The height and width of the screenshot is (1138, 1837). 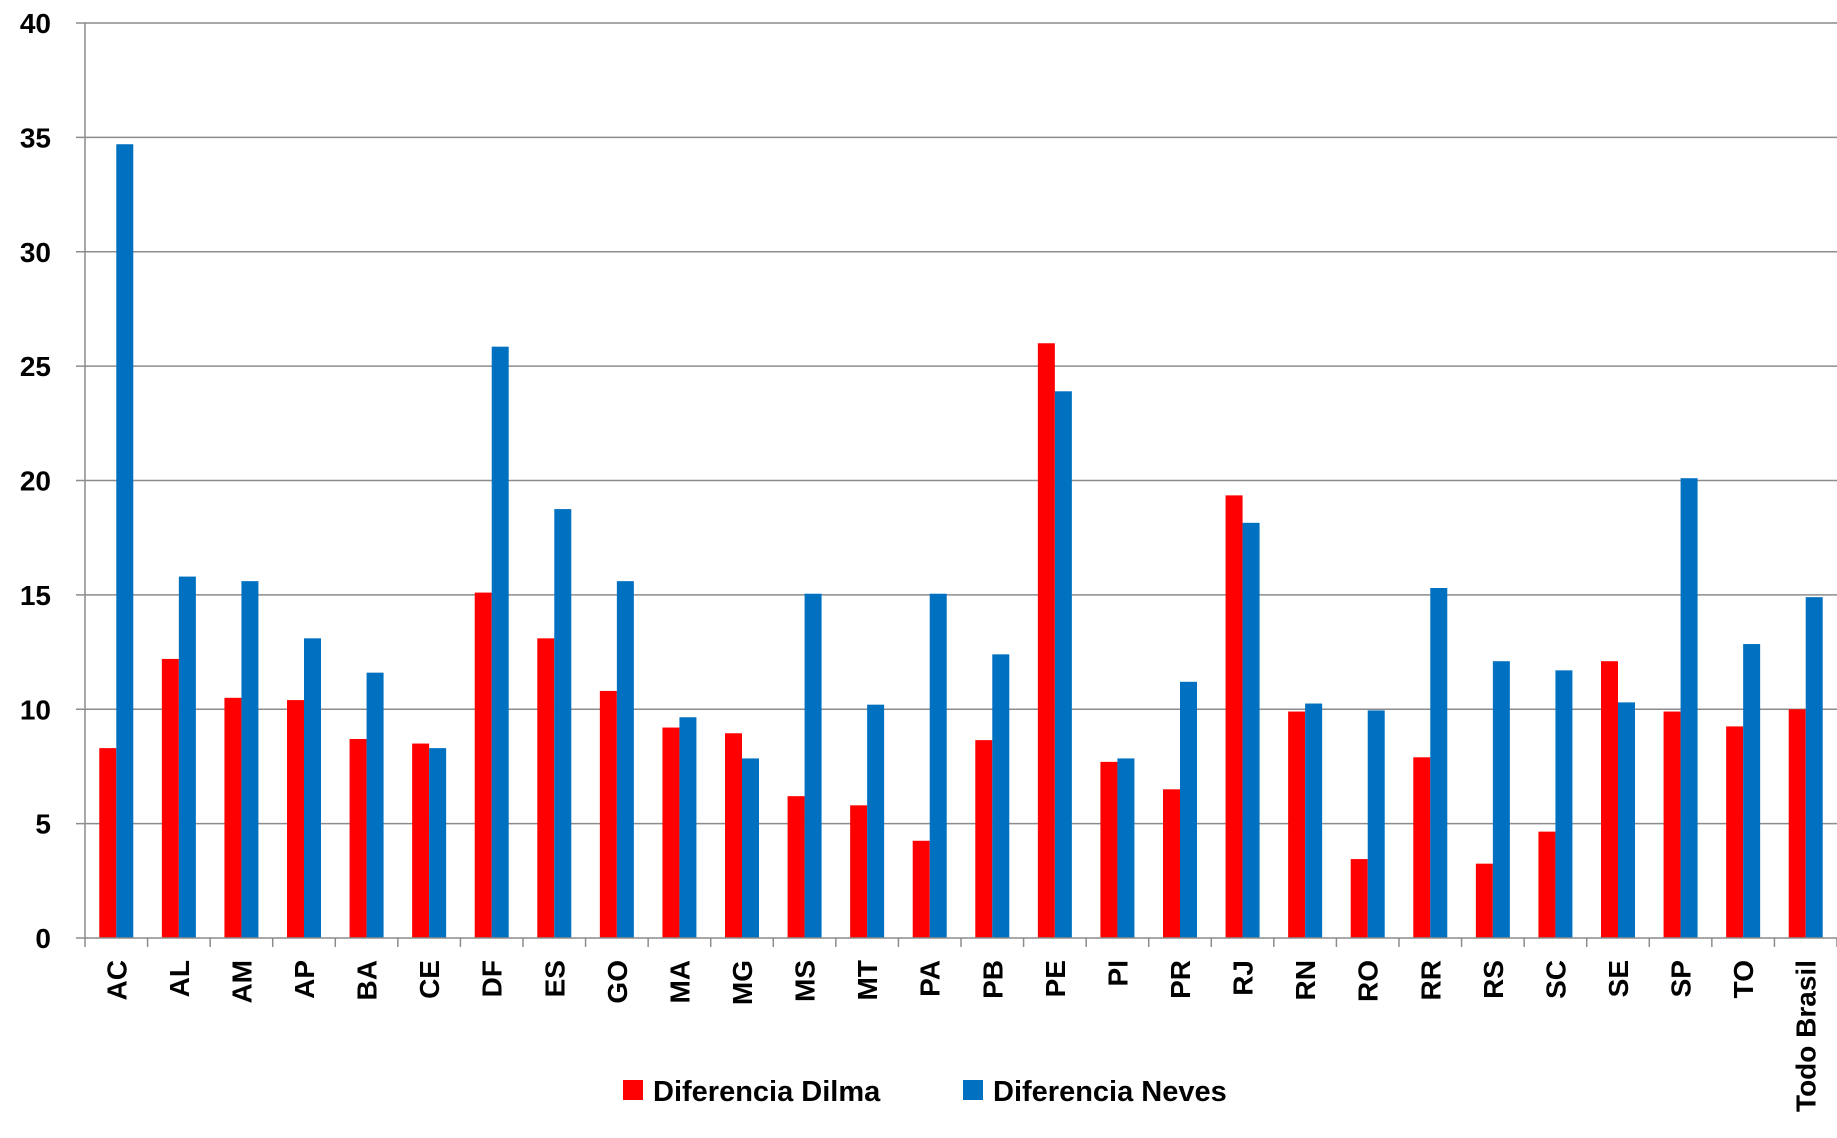 What do you see at coordinates (679, 982) in the screenshot?
I see `x-tick-label: MA` at bounding box center [679, 982].